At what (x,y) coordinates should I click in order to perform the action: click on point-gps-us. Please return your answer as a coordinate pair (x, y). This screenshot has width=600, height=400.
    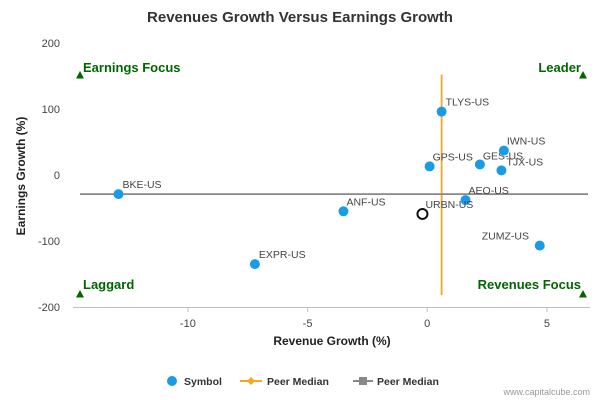
    Looking at the image, I should click on (429, 166).